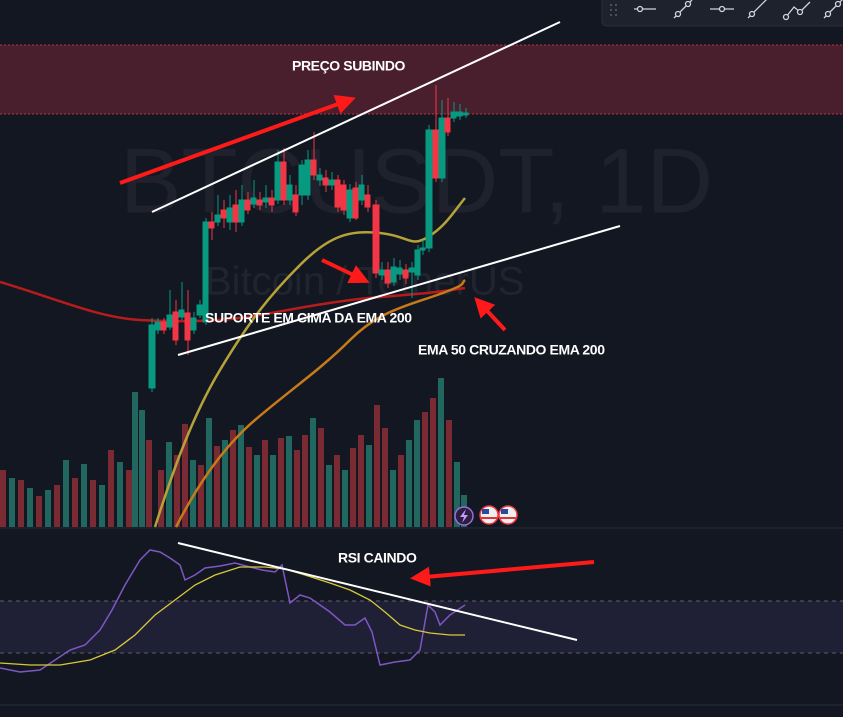 This screenshot has height=717, width=843. Describe the element at coordinates (683, 9) in the screenshot. I see `tool-trend-line` at that location.